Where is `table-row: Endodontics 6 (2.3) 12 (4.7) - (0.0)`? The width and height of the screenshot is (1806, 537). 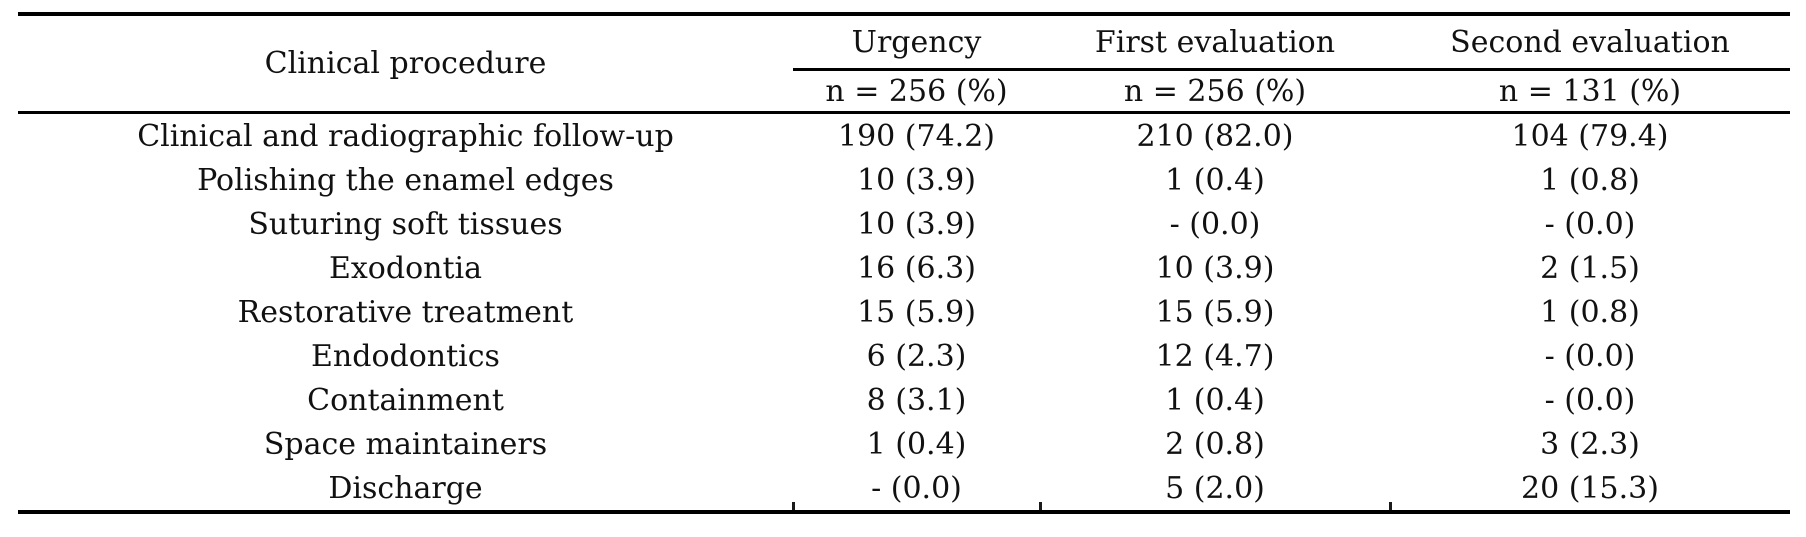 table-row: Endodontics 6 (2.3) 12 (4.7) - (0.0) is located at coordinates (904, 356).